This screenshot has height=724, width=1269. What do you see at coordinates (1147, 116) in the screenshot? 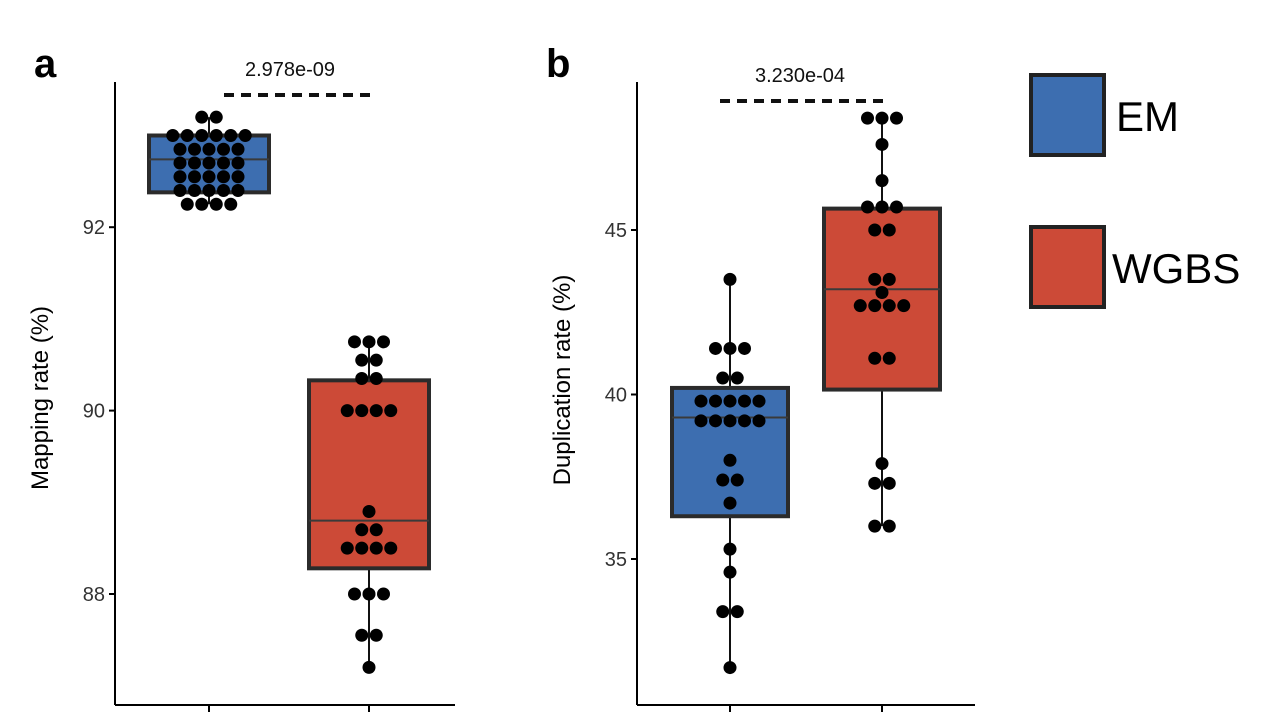
I see `legend-label-em: EM` at bounding box center [1147, 116].